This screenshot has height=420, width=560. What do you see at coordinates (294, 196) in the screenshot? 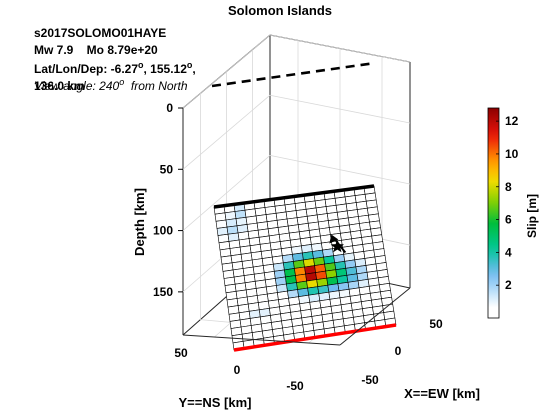
I see `fault-top-edge` at bounding box center [294, 196].